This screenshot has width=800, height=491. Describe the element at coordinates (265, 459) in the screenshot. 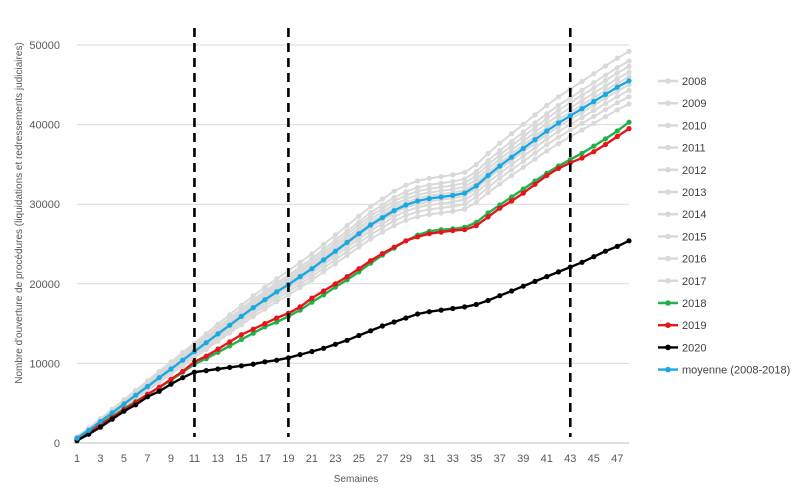

I see `x-tick-label: 17` at that location.